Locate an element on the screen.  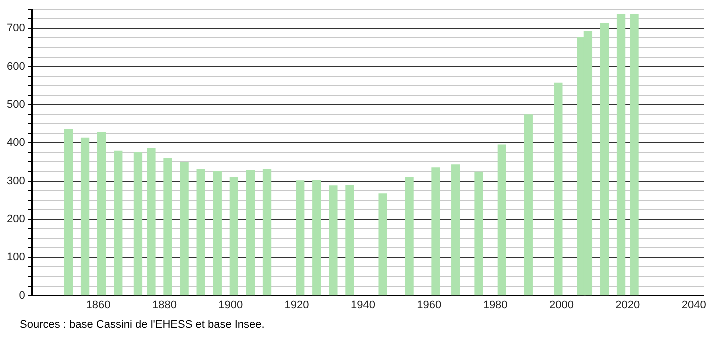
x-tick-label: 1880 is located at coordinates (164, 305).